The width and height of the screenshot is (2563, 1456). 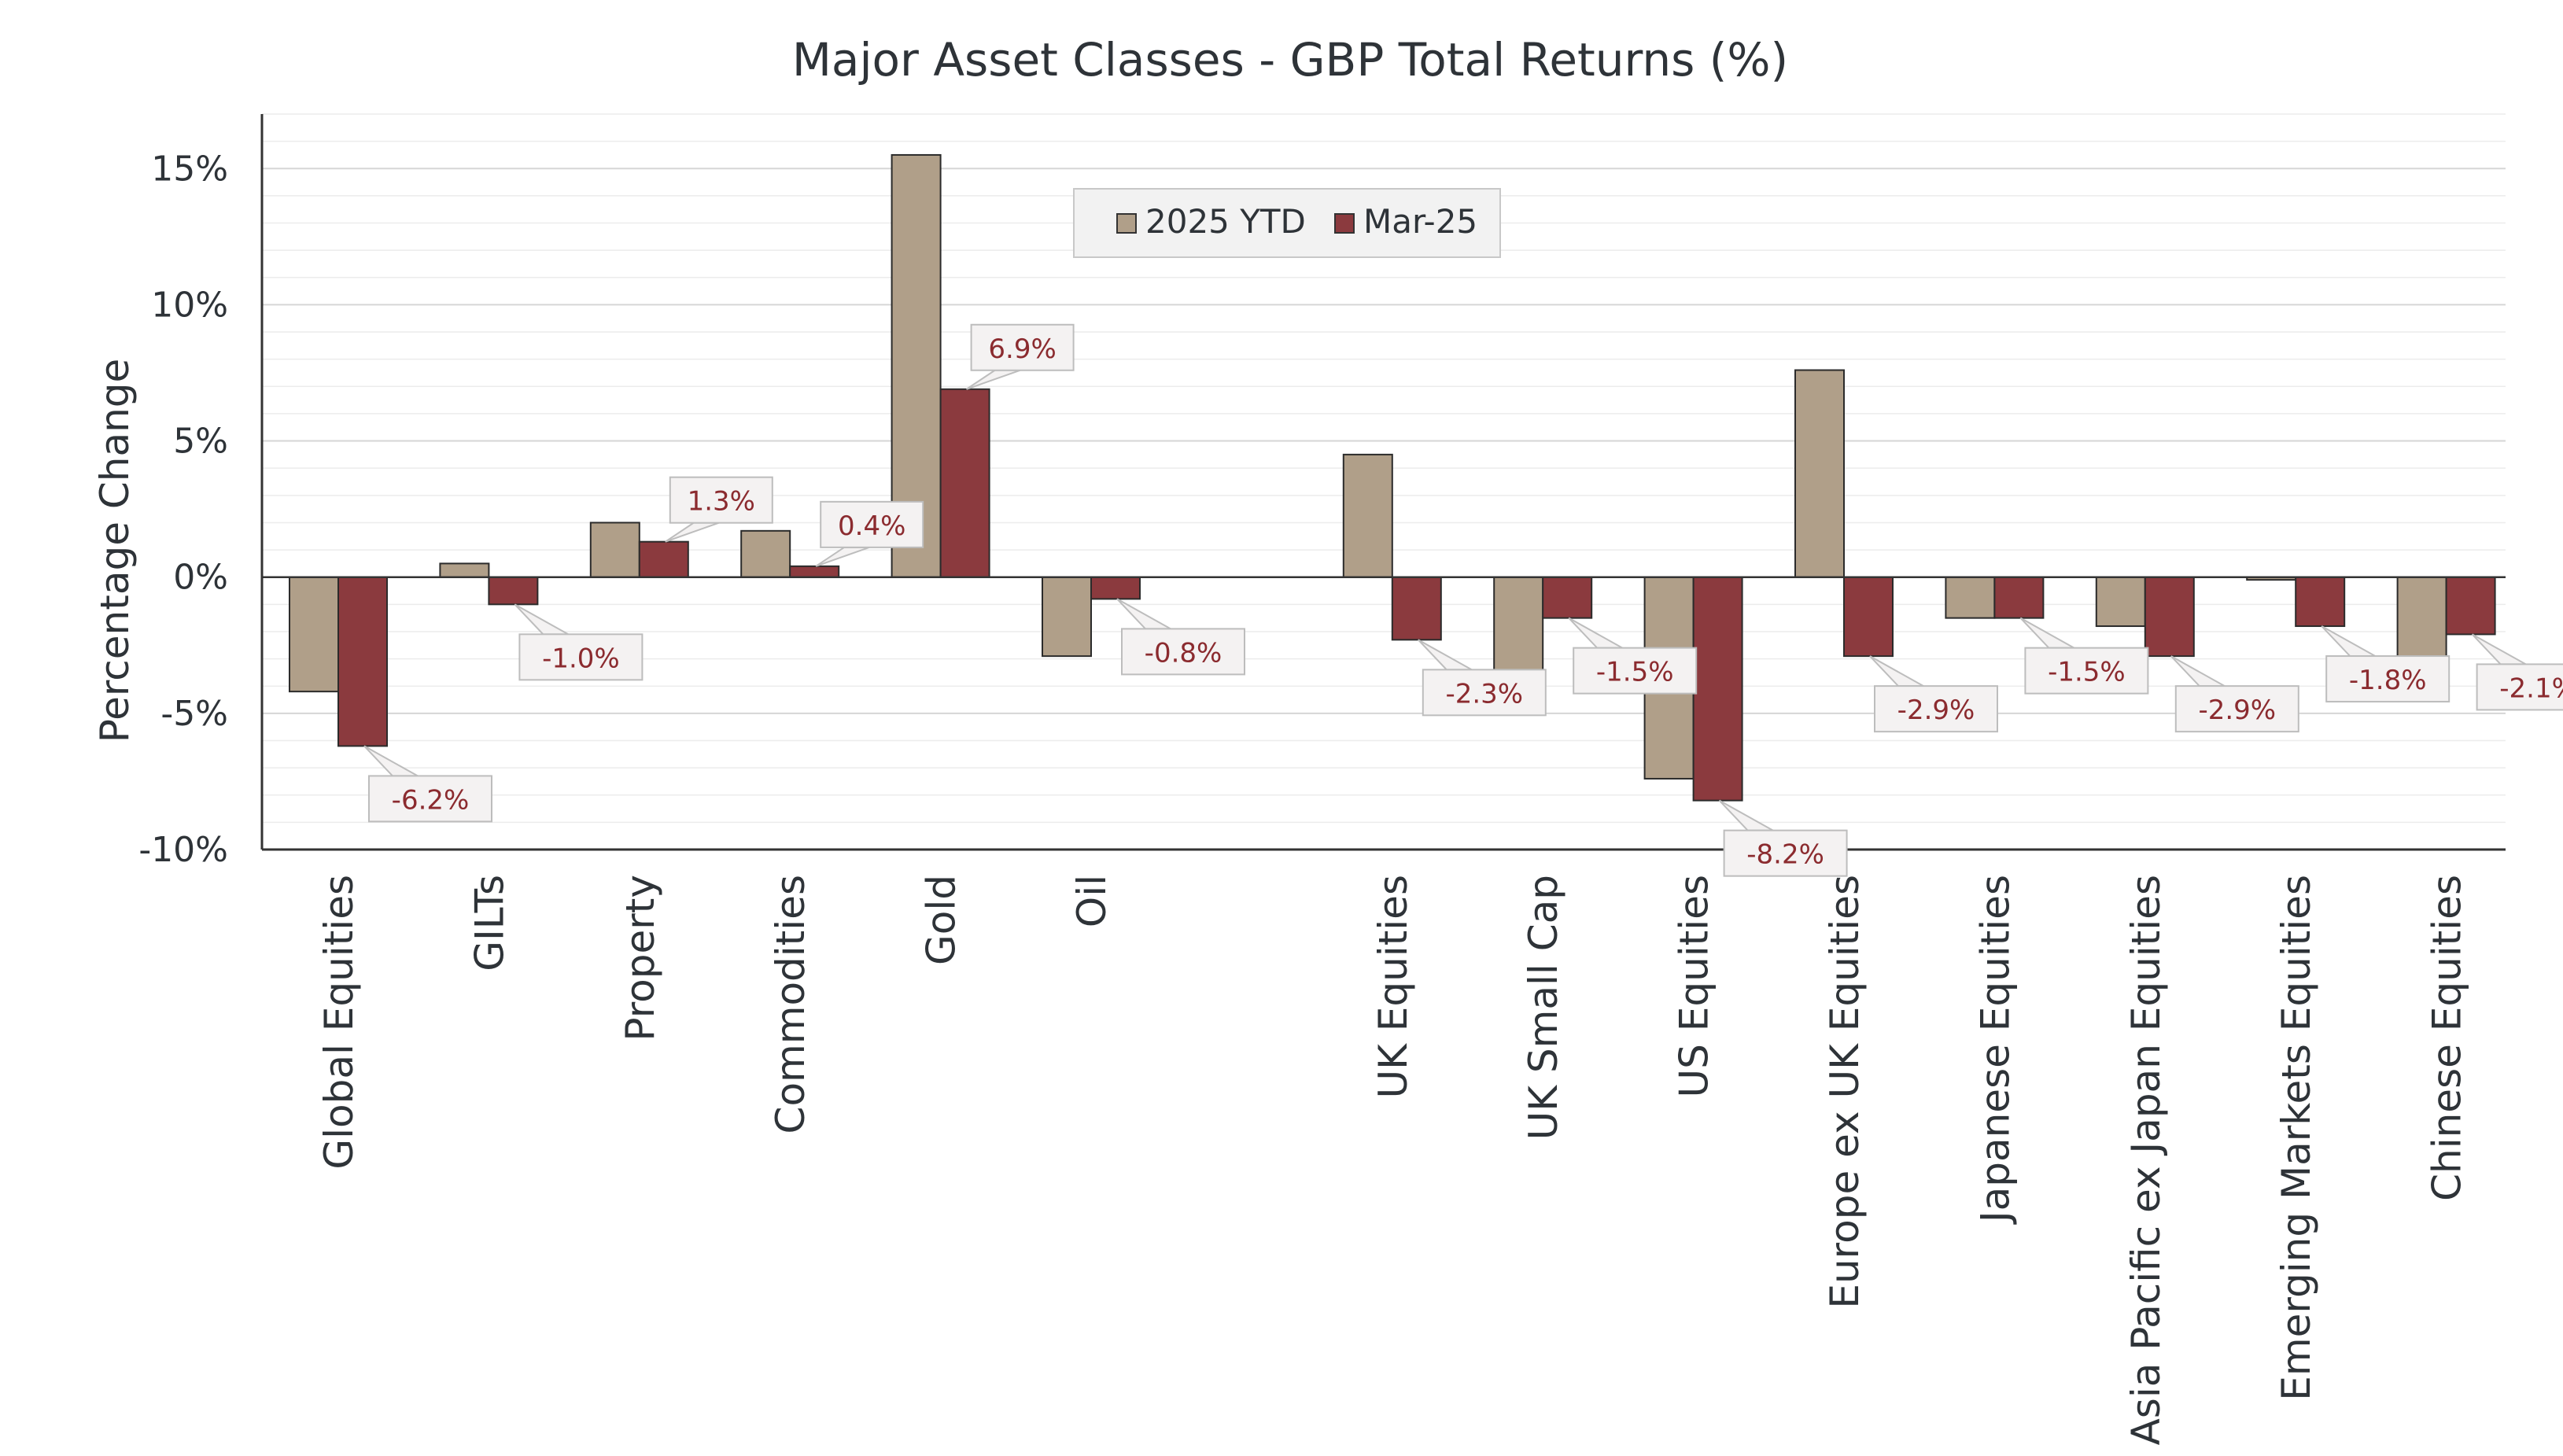 I want to click on y-tick-label: 5%, so click(x=200, y=442).